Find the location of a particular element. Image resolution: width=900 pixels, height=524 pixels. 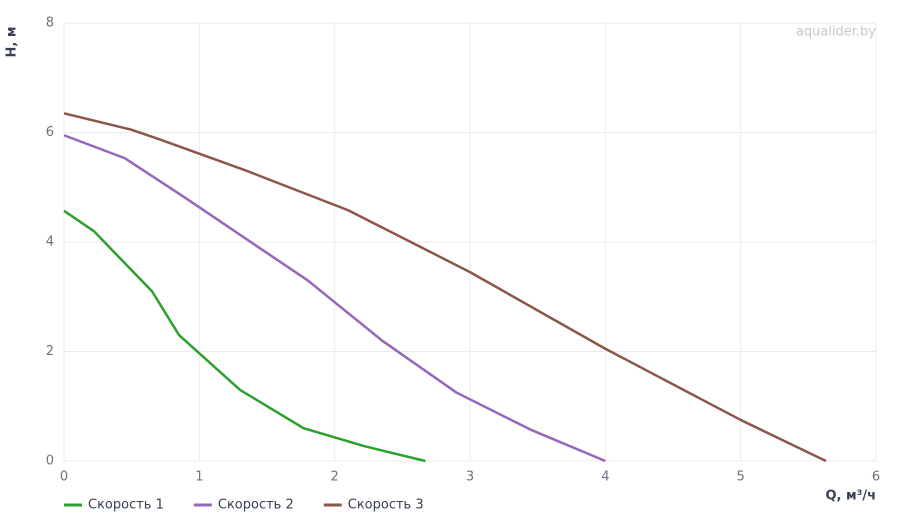

y-tick-label: 2 is located at coordinates (50, 351).